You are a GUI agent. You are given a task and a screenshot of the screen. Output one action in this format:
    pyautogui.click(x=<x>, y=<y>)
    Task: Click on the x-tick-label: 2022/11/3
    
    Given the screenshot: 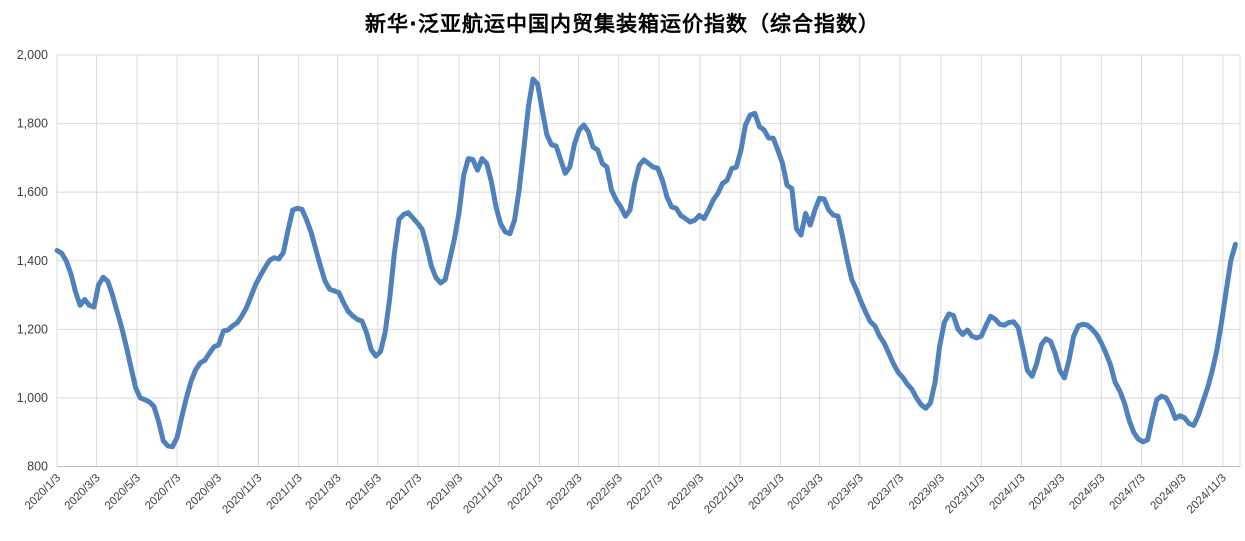 What is the action you would take?
    pyautogui.click(x=724, y=494)
    